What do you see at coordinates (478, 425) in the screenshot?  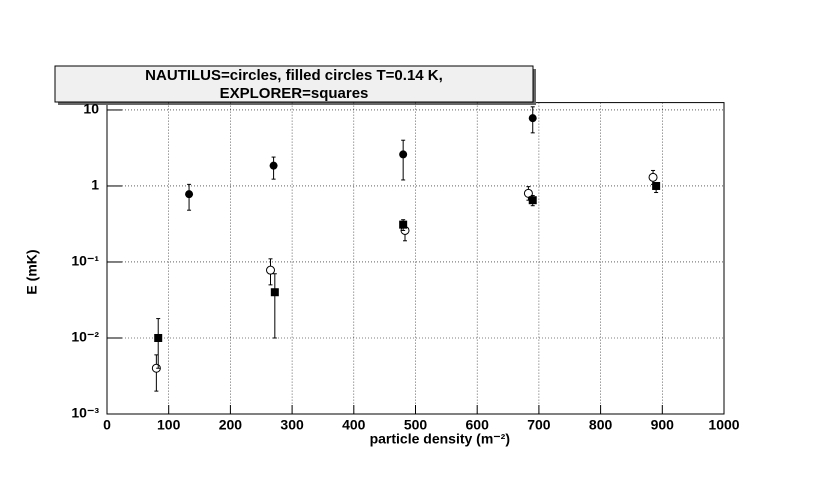 I see `x-tick-label: 600` at bounding box center [478, 425].